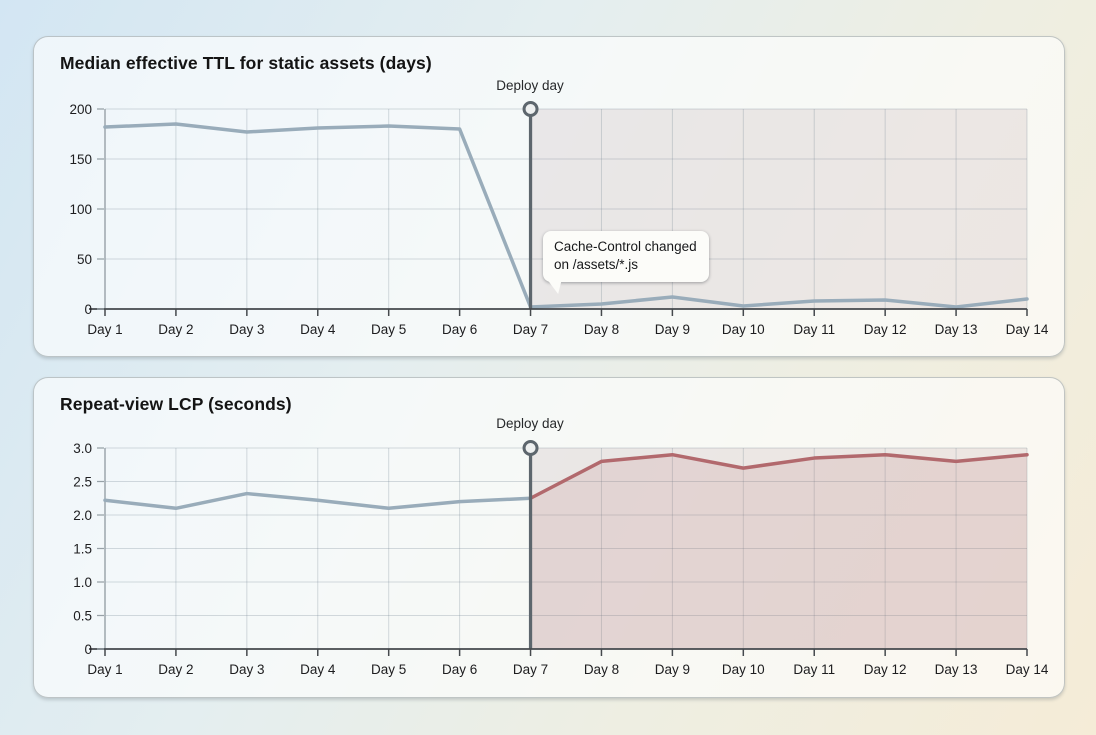  Describe the element at coordinates (82, 582) in the screenshot. I see `y-tick-label: 1.0` at that location.